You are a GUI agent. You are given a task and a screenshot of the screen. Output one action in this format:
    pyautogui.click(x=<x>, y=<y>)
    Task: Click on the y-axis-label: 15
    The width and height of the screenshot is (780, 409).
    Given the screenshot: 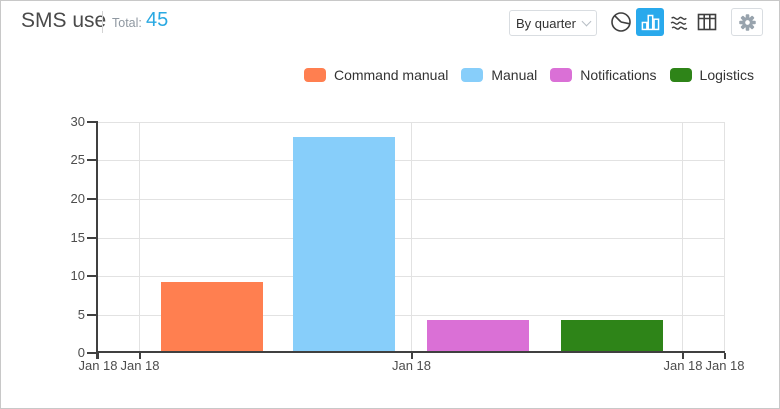 What is the action you would take?
    pyautogui.click(x=77, y=237)
    